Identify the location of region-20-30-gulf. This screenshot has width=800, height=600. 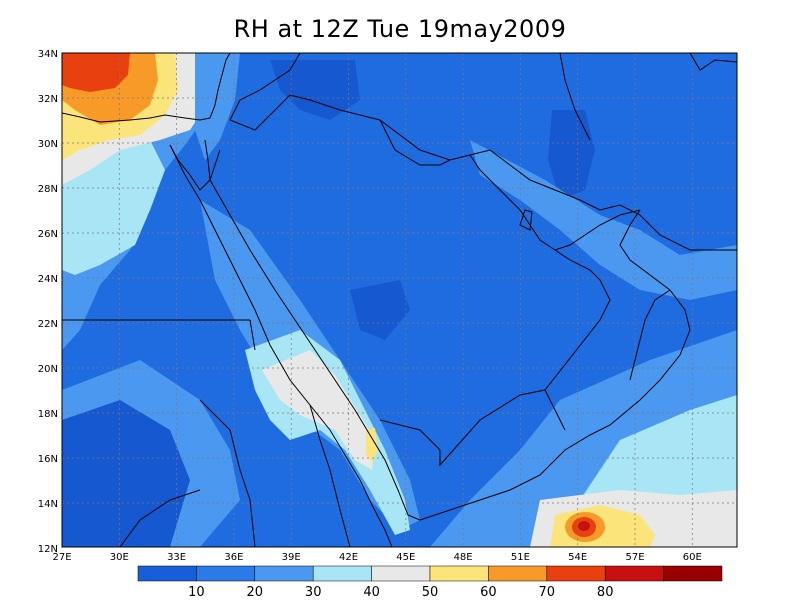
(603, 220).